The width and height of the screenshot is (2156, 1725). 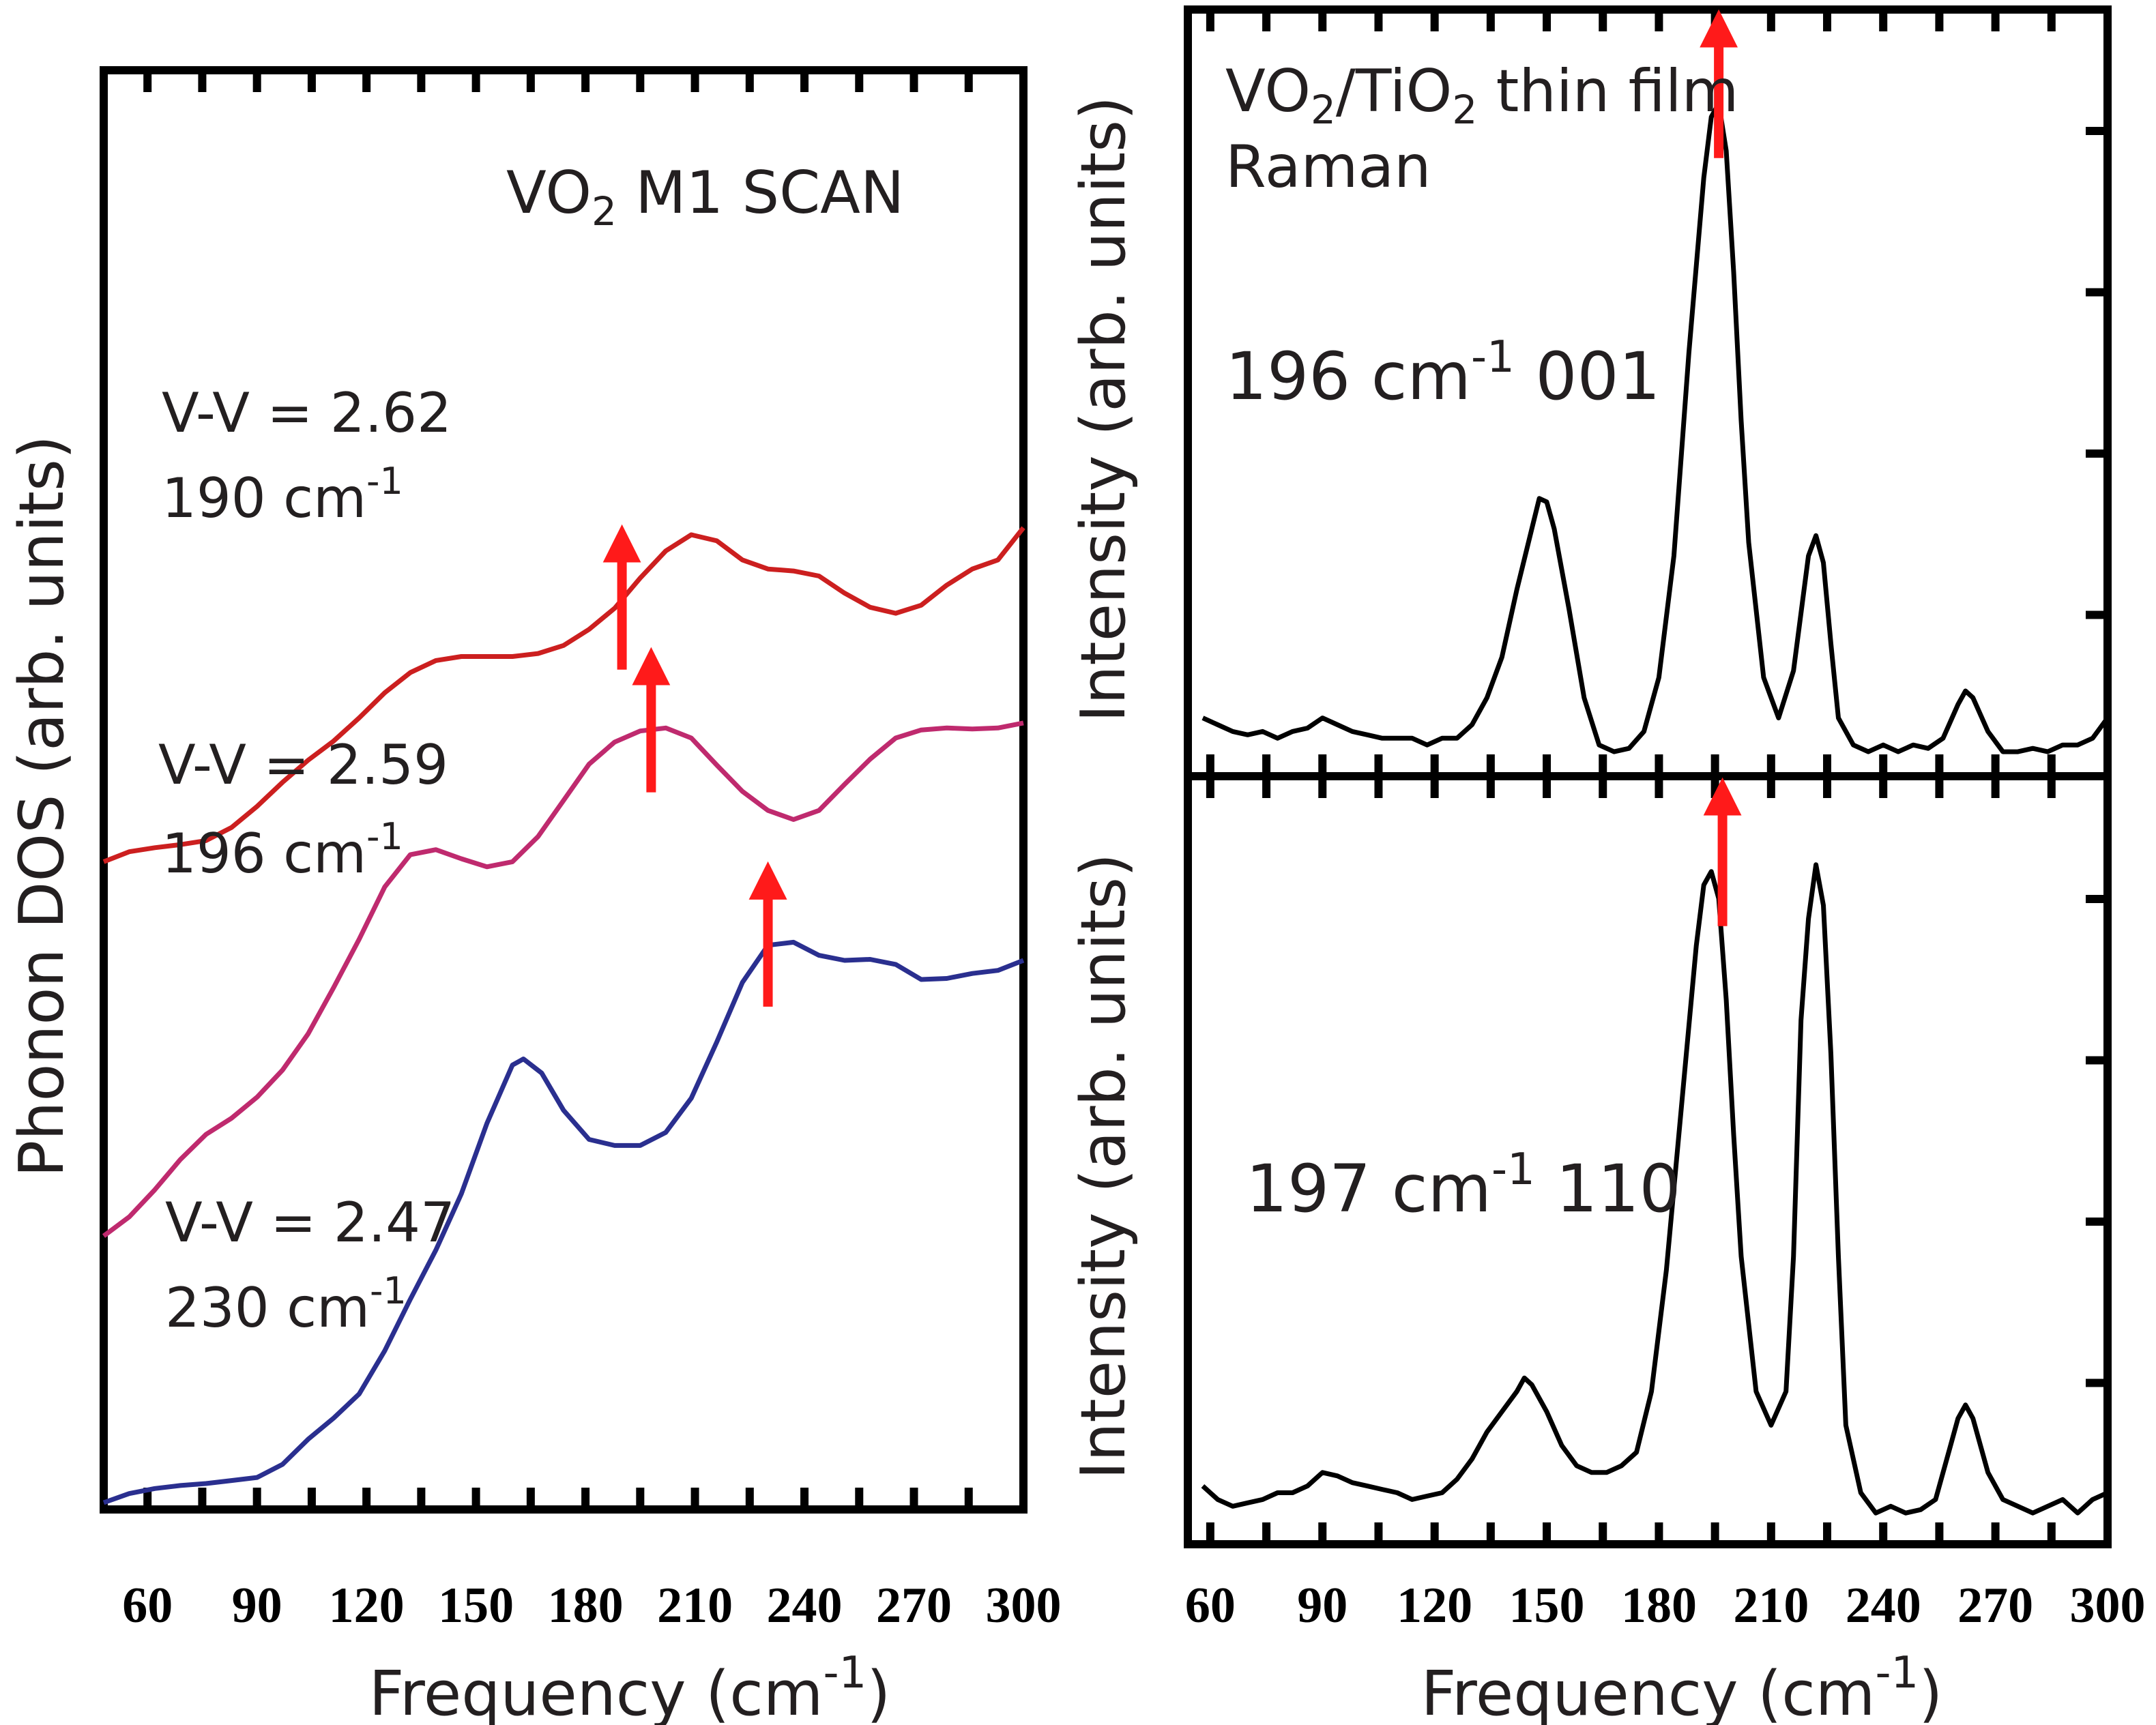 I want to click on right-x-tick-labels: 60 90 120 150 180 210 240 270 300, so click(x=1665, y=1606).